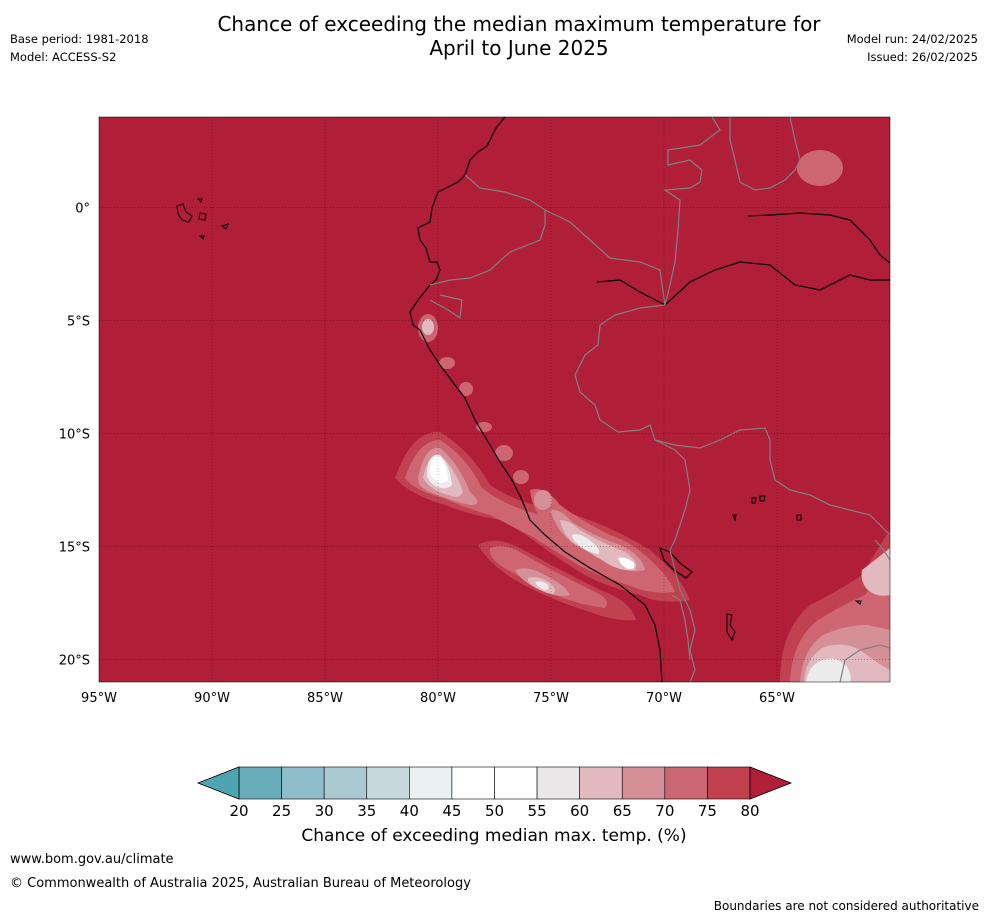 The width and height of the screenshot is (988, 919). Describe the element at coordinates (922, 57) in the screenshot. I see `issued-date: Issued: 26/02/2025` at that location.